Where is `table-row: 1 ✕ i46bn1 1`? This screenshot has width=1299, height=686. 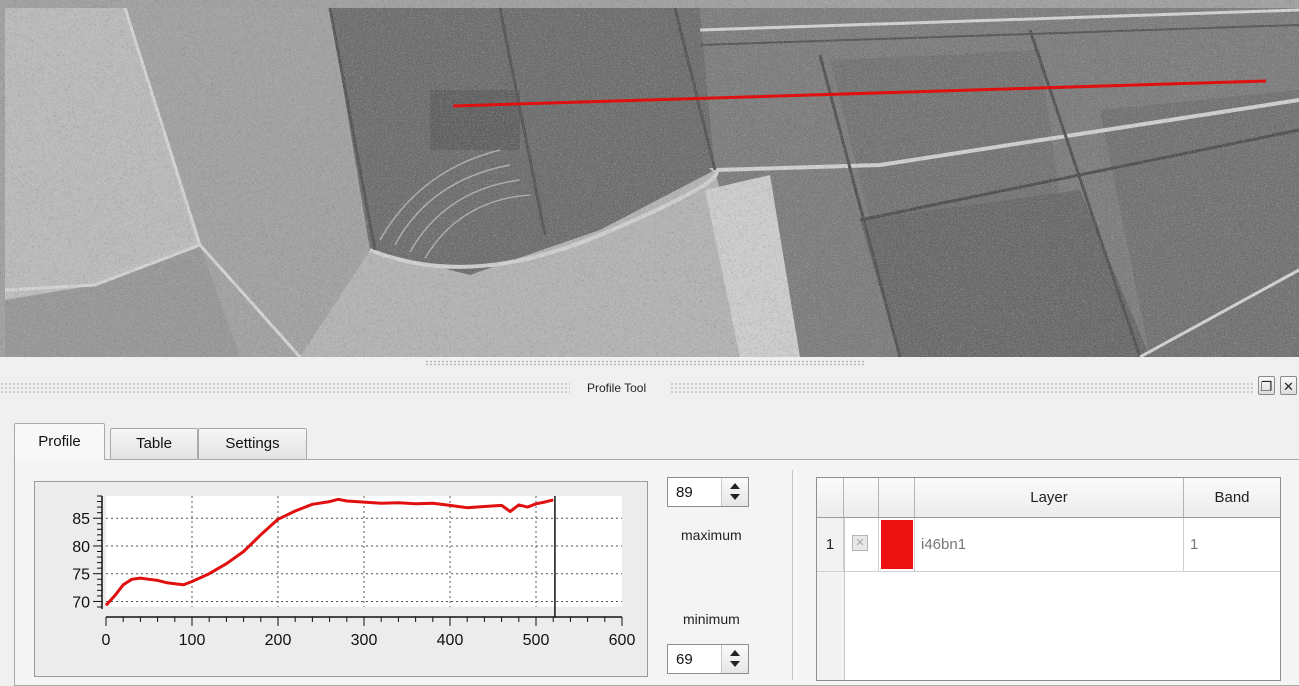 table-row: 1 ✕ i46bn1 1 is located at coordinates (1048, 545).